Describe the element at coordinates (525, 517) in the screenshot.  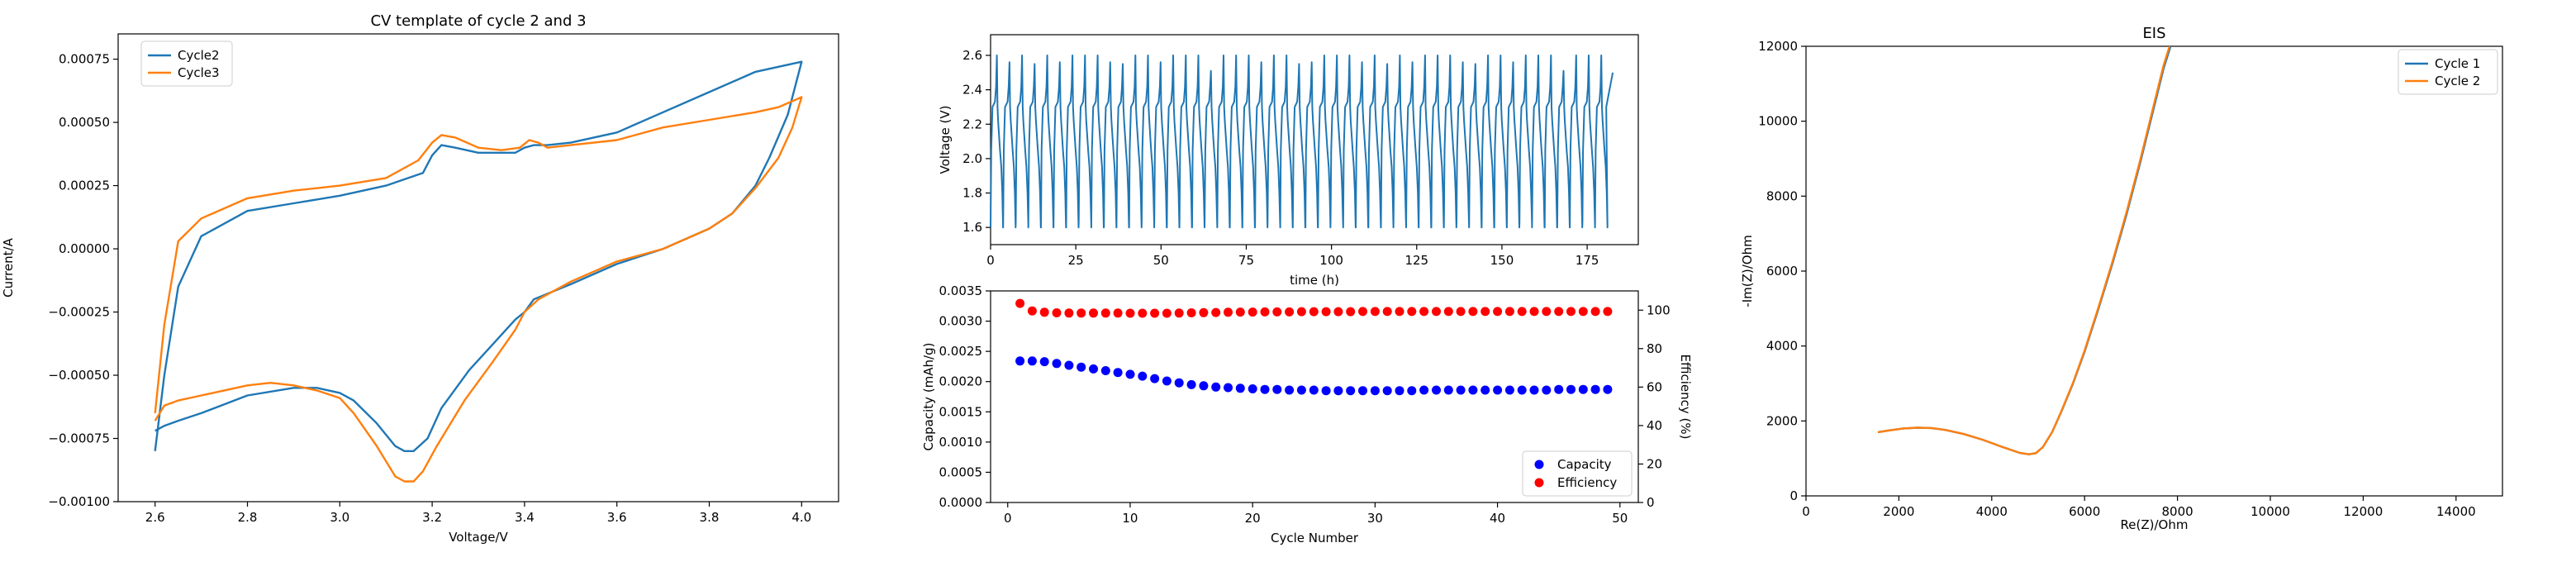
I see `x-tick-label: 3.4` at that location.